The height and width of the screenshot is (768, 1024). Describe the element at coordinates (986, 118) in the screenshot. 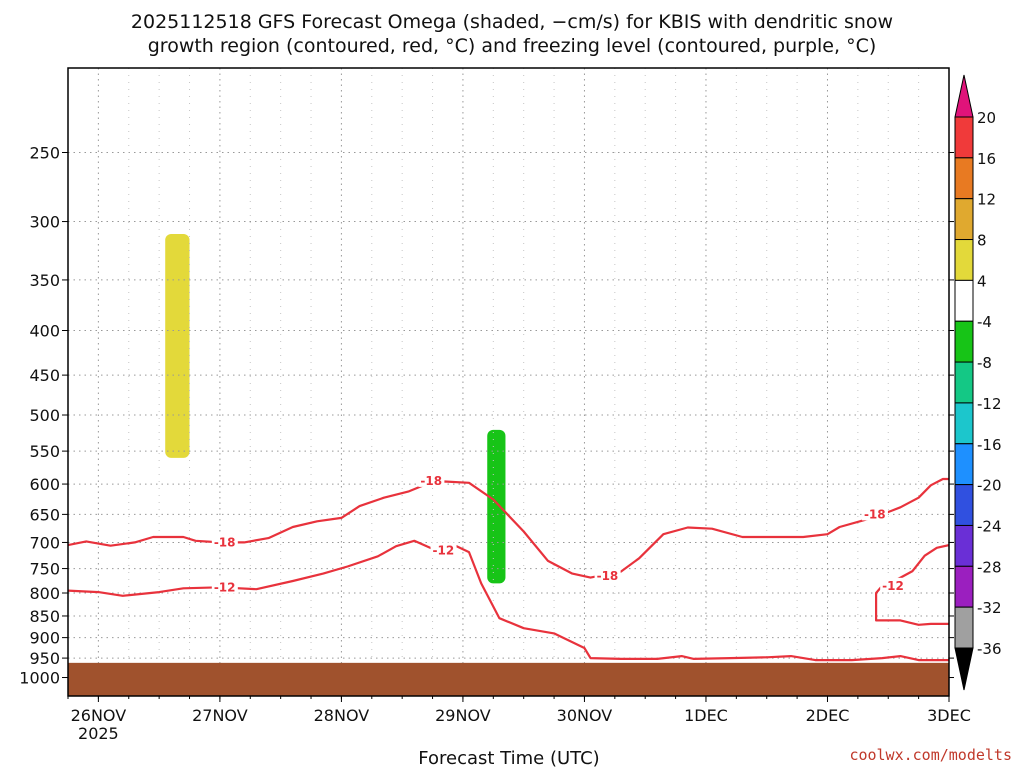

I see `colorbar-label-20: 20` at that location.